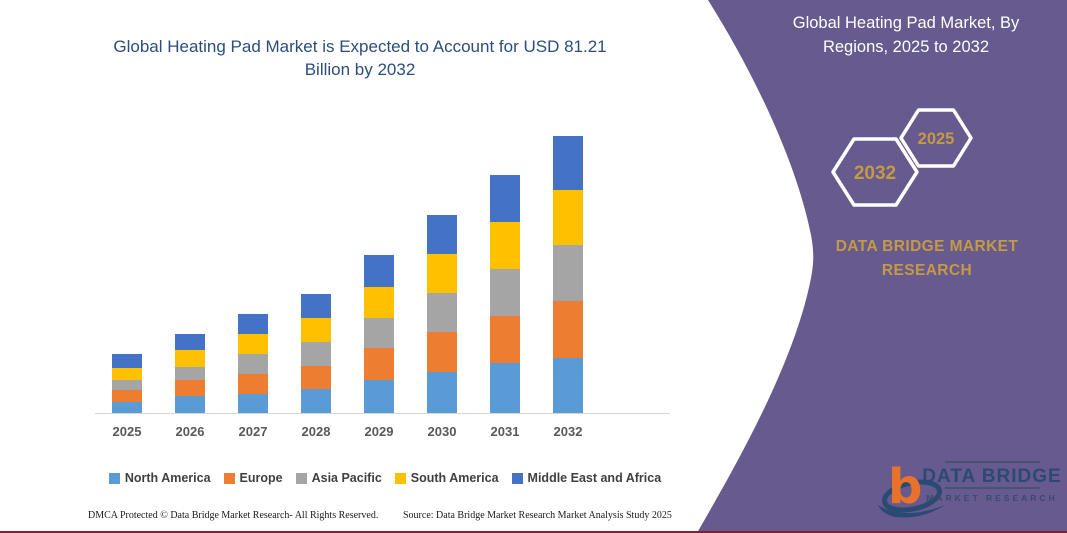 The height and width of the screenshot is (533, 1067). Describe the element at coordinates (379, 396) in the screenshot. I see `segment-2029-north-america` at that location.